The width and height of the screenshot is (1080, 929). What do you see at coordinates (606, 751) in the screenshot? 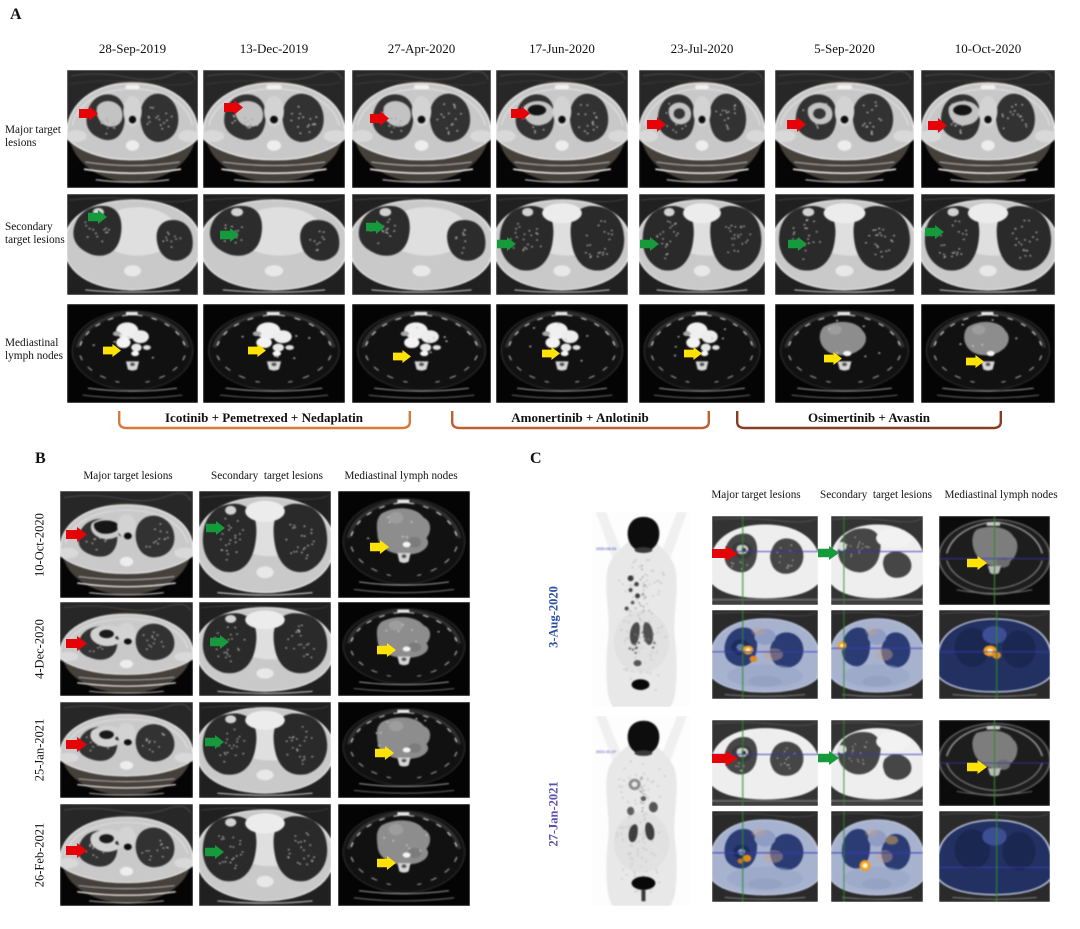
I see `svg-text: 2021-01-27` at bounding box center [606, 751].